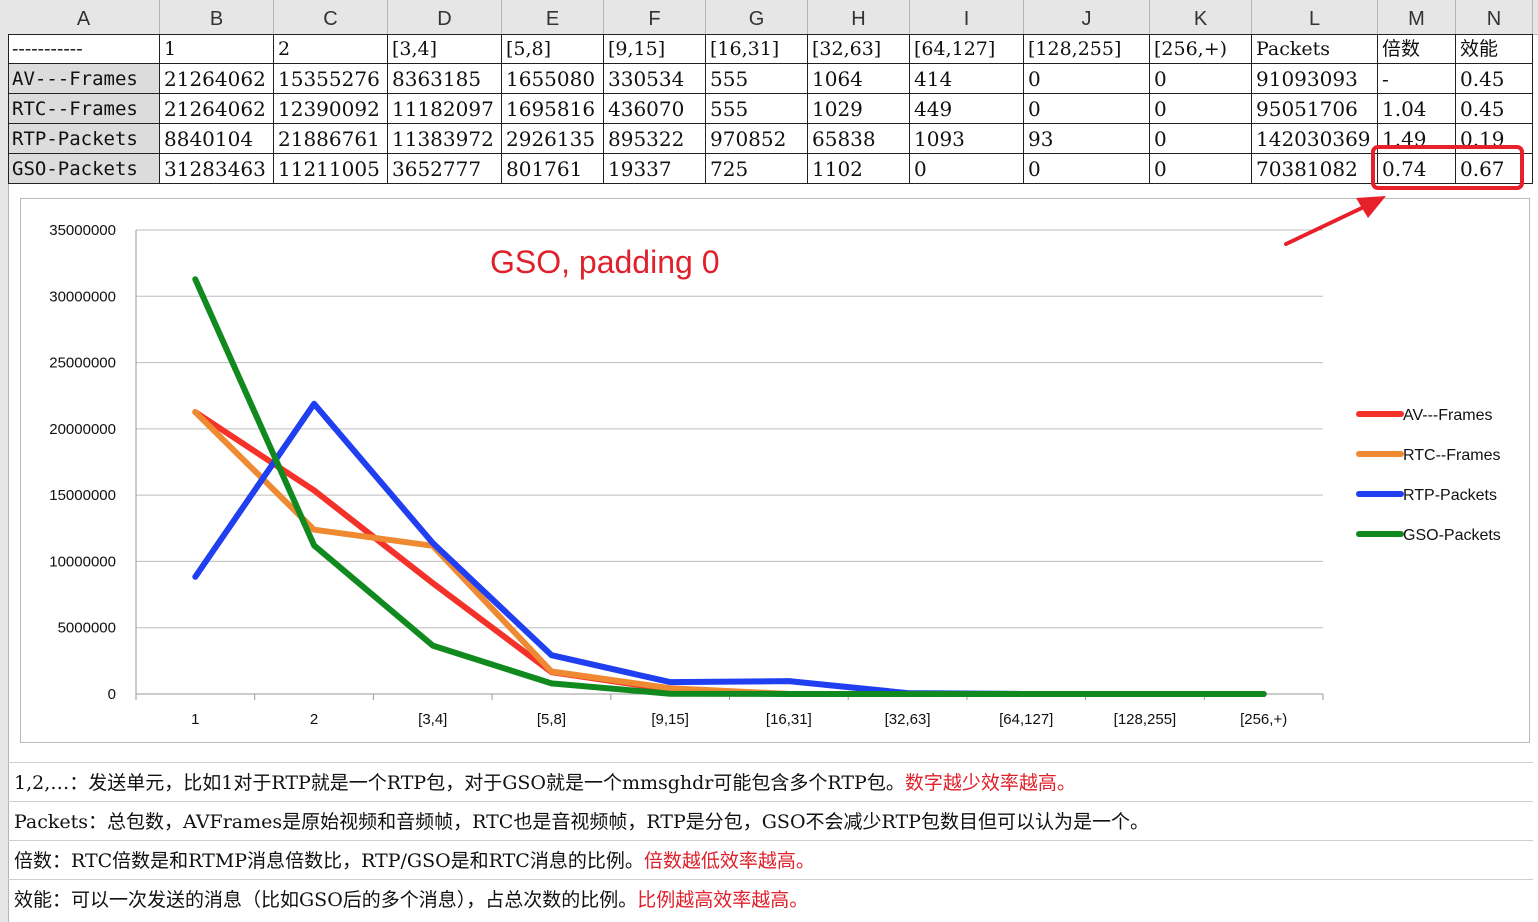 Image resolution: width=1538 pixels, height=922 pixels. I want to click on table-cell: 1655080, so click(553, 79).